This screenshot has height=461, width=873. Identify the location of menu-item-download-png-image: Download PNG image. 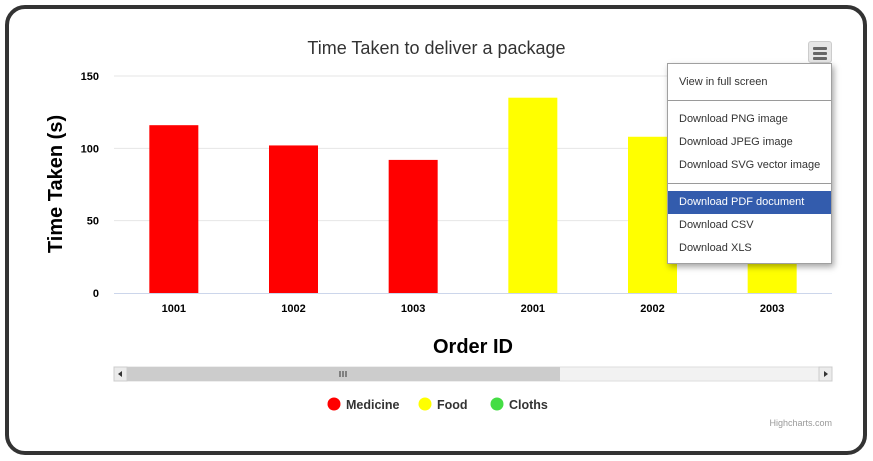
(733, 119).